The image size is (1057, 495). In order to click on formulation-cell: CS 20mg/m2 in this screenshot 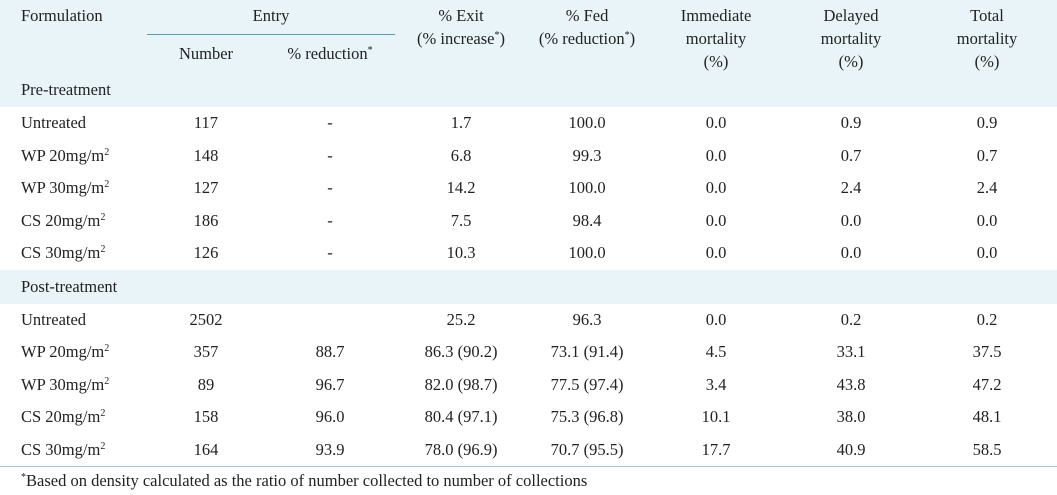, I will do `click(73, 221)`.